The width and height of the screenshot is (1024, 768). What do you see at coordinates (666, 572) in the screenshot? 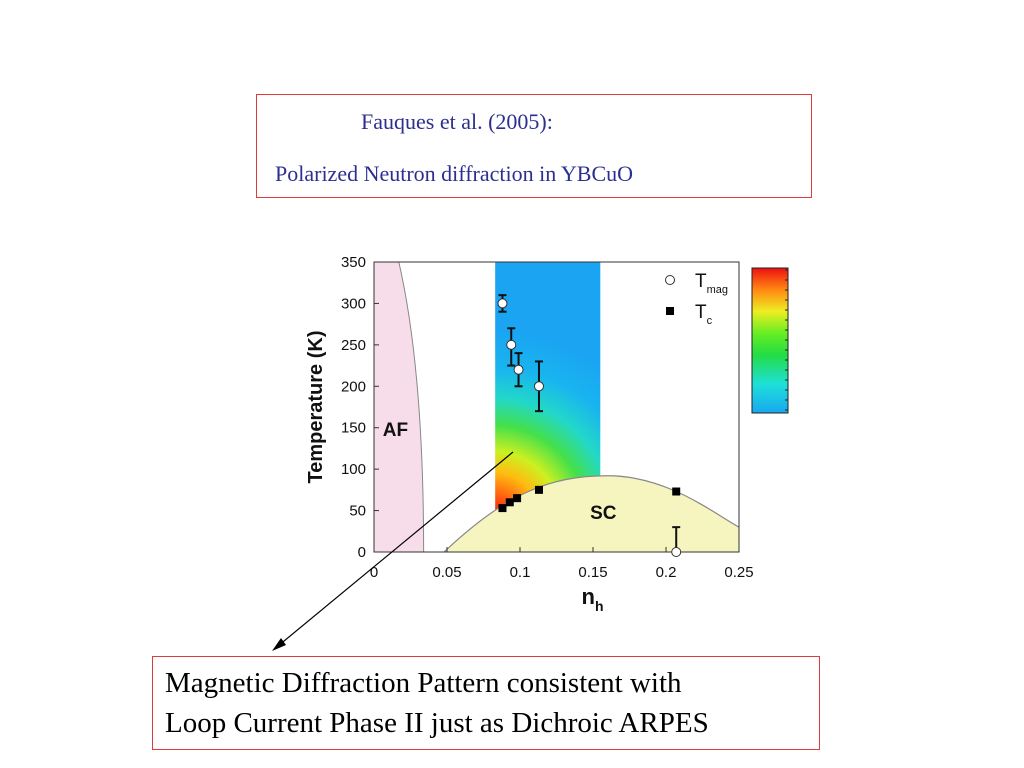
I see `x-tick-label: 0.2` at bounding box center [666, 572].